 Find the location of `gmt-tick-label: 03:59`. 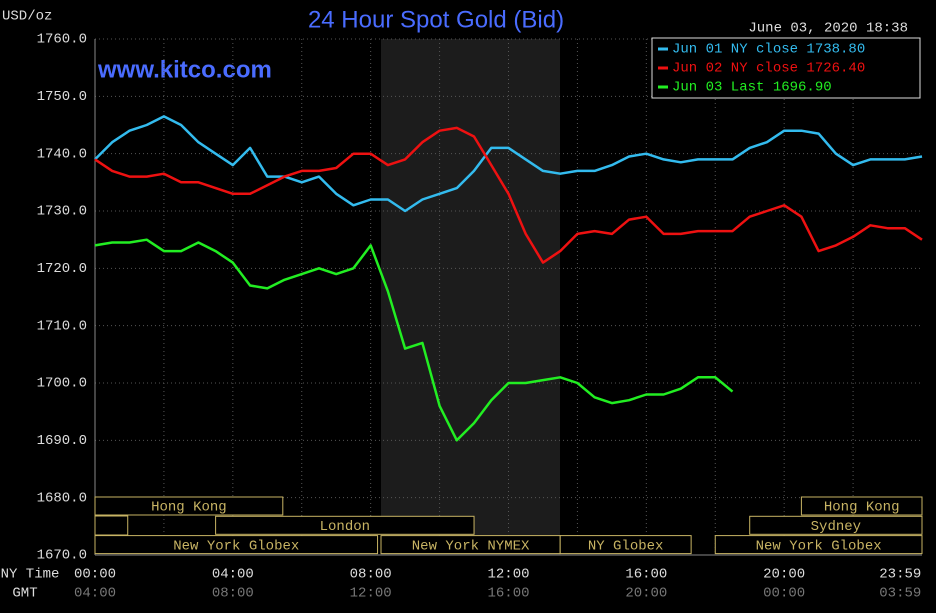

gmt-tick-label: 03:59 is located at coordinates (900, 594).